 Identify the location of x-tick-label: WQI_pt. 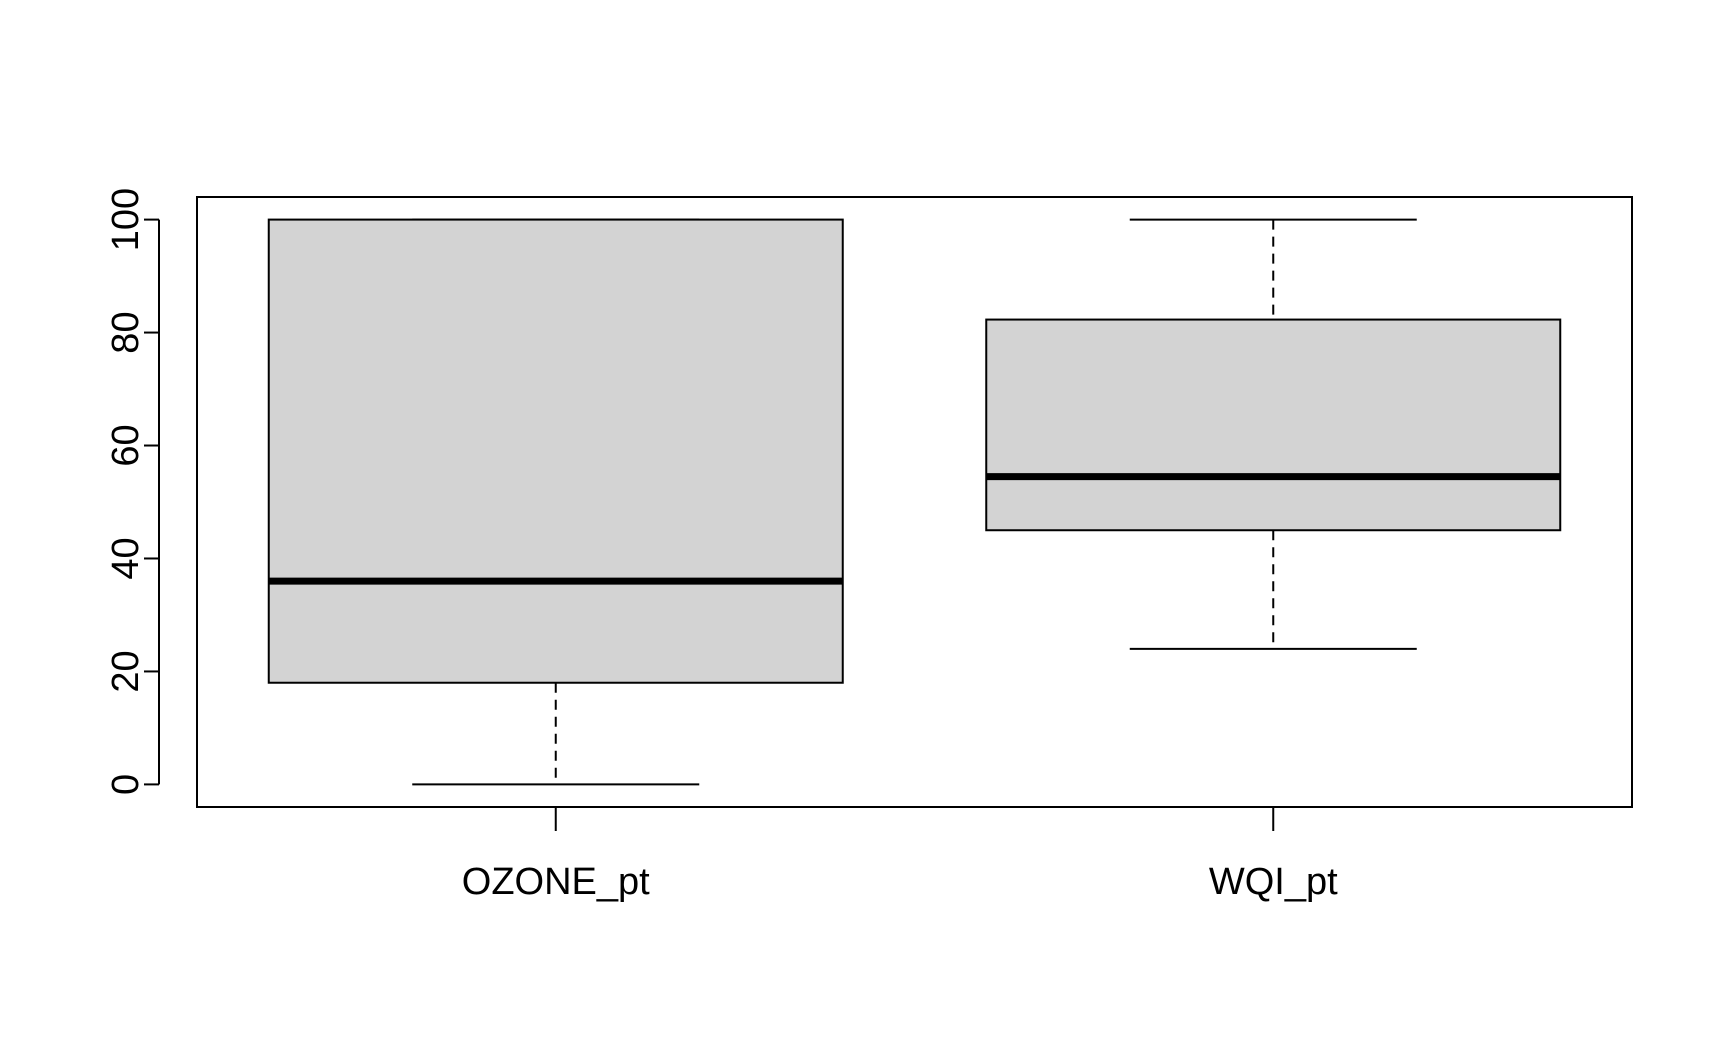
(1273, 882).